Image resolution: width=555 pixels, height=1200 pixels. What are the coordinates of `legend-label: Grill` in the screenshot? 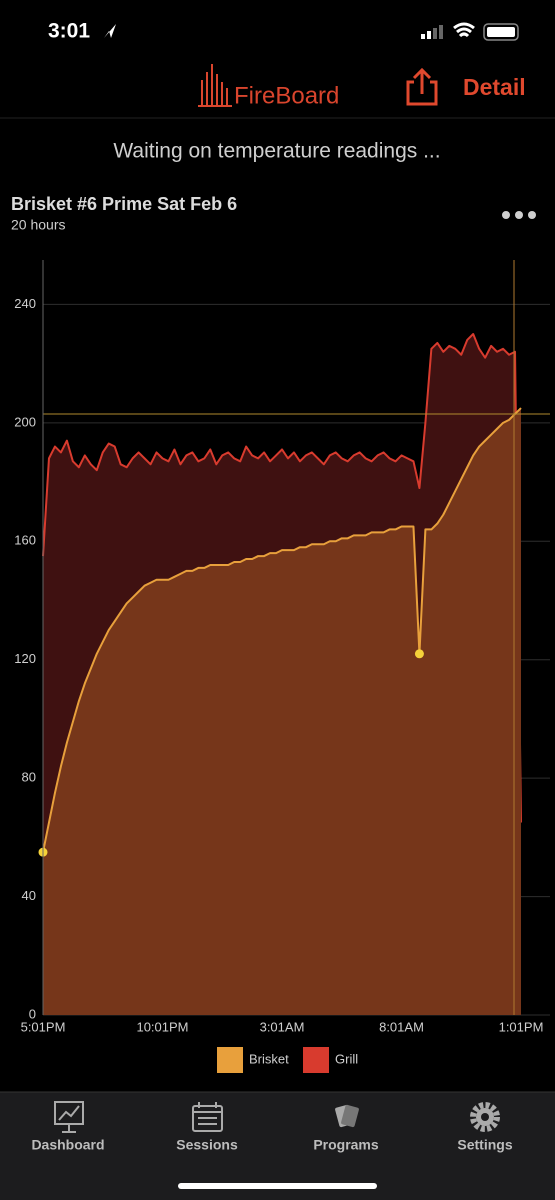 It's located at (346, 1058).